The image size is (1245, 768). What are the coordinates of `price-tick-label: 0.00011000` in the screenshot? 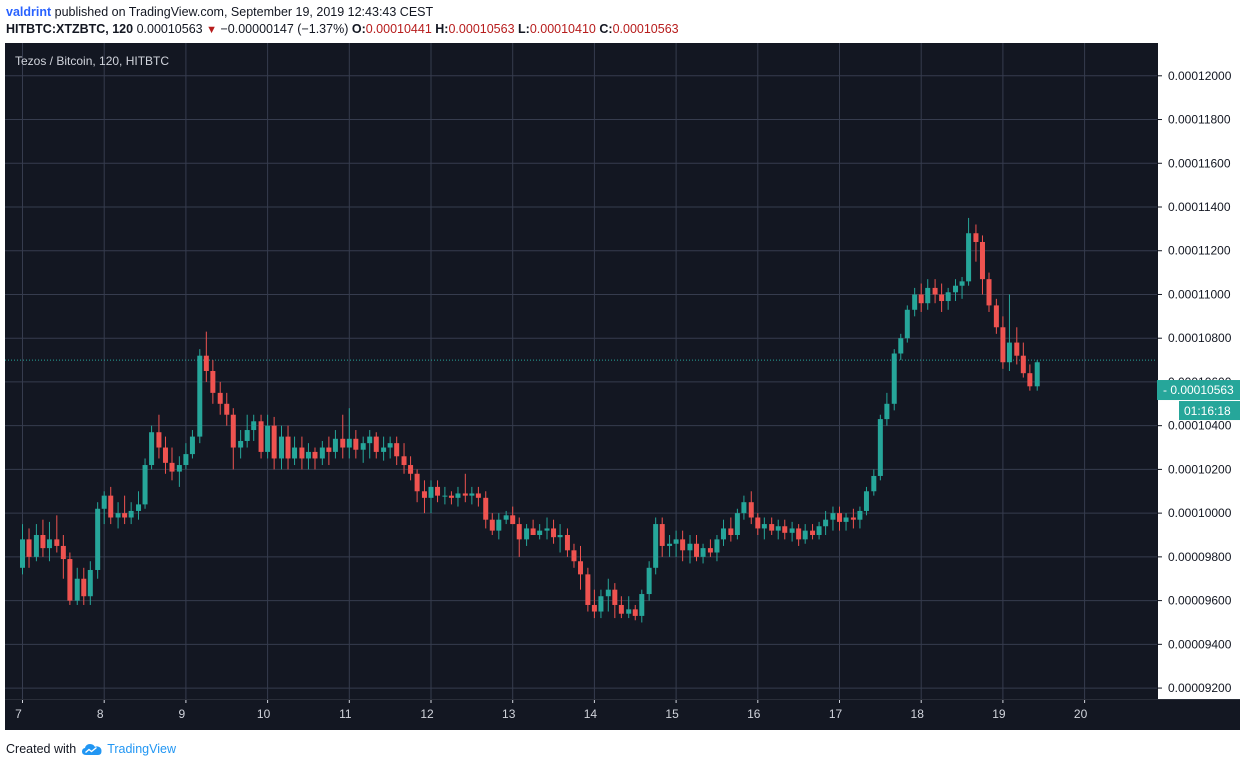 It's located at (1199, 294).